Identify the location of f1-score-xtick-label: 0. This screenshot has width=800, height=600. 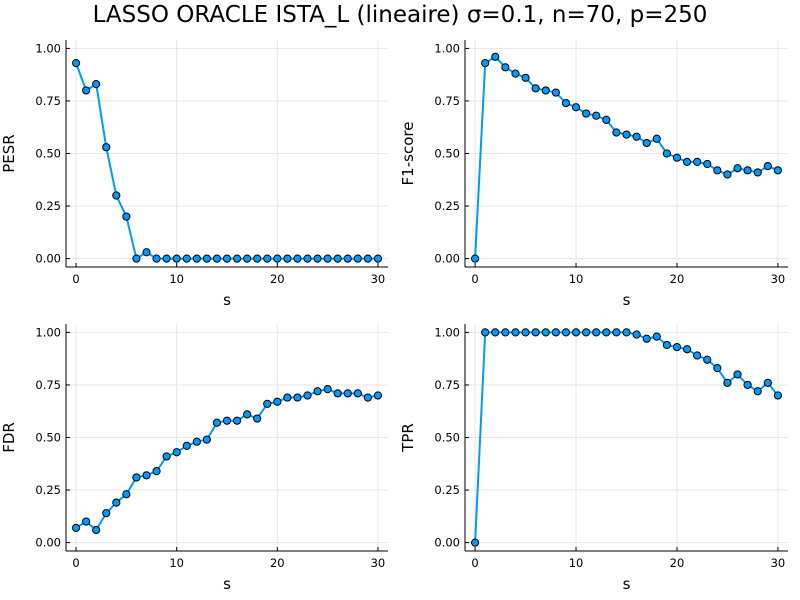
(474, 279).